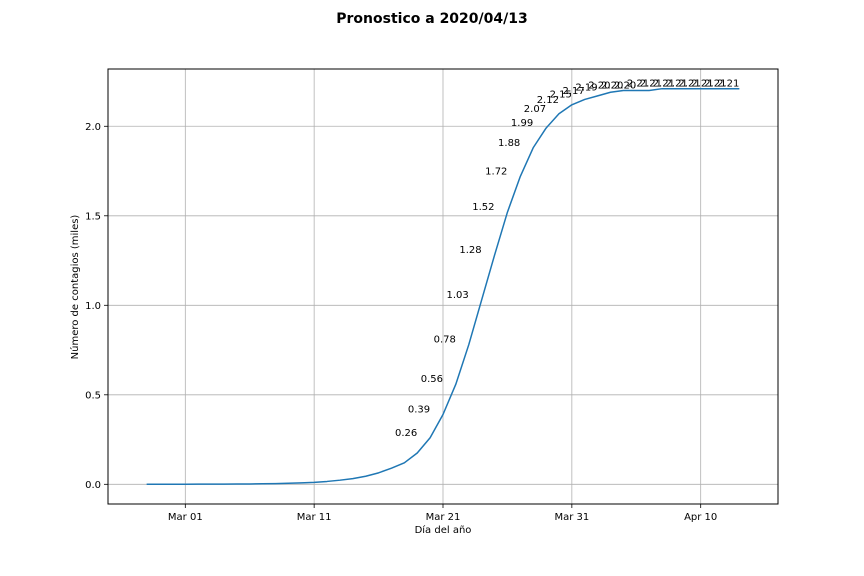 The image size is (864, 576). What do you see at coordinates (431, 19) in the screenshot?
I see `chart-title: Pronostico a 2020/04/13` at bounding box center [431, 19].